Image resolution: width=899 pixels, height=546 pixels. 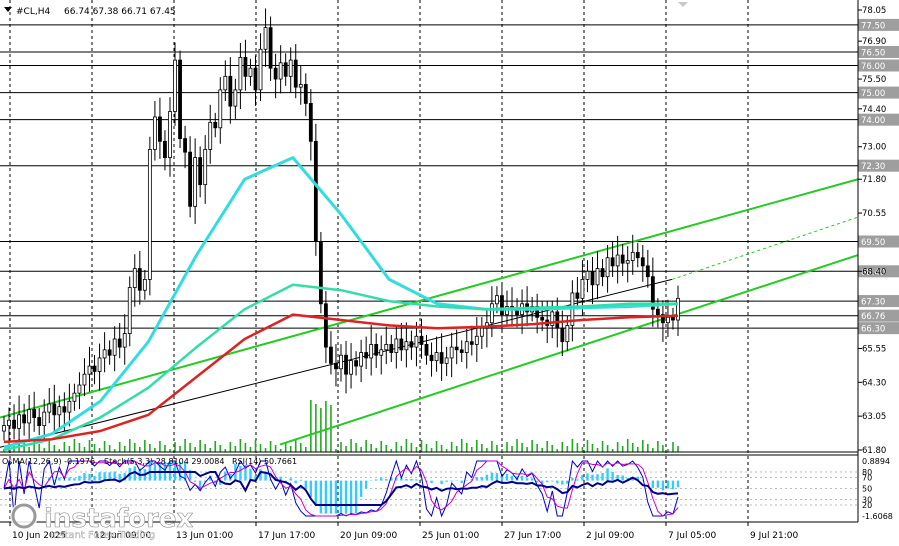 I want to click on y-tick-label: 71.80, so click(x=874, y=180).